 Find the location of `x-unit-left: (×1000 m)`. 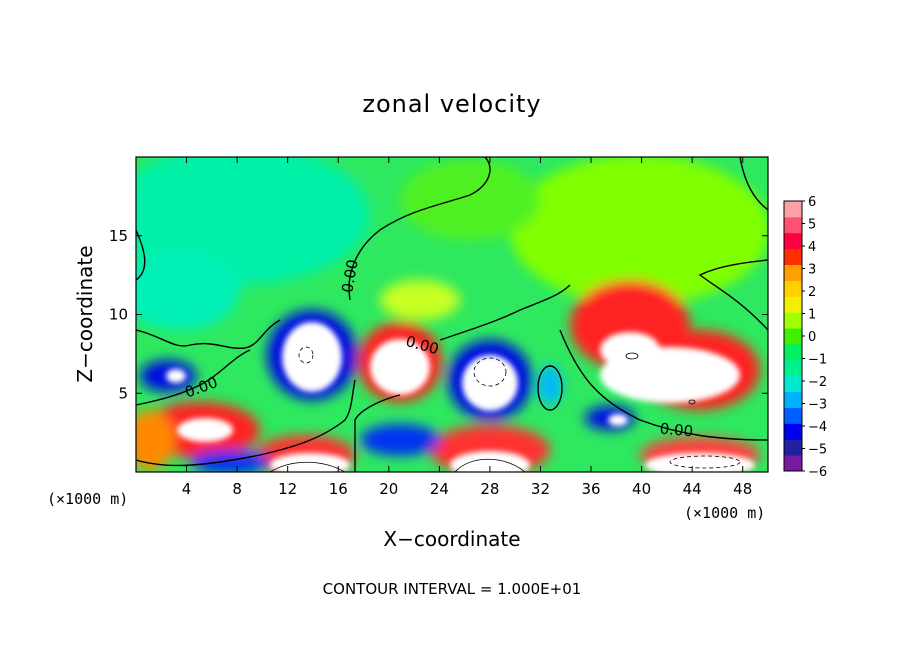

x-unit-left: (×1000 m) is located at coordinates (87, 499).